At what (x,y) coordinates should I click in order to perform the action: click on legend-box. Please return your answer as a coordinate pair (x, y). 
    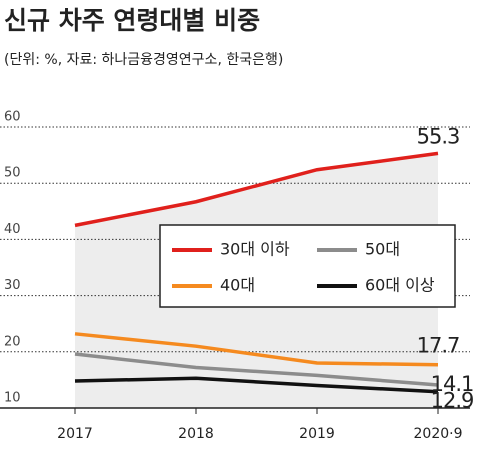
    Looking at the image, I should click on (307, 266).